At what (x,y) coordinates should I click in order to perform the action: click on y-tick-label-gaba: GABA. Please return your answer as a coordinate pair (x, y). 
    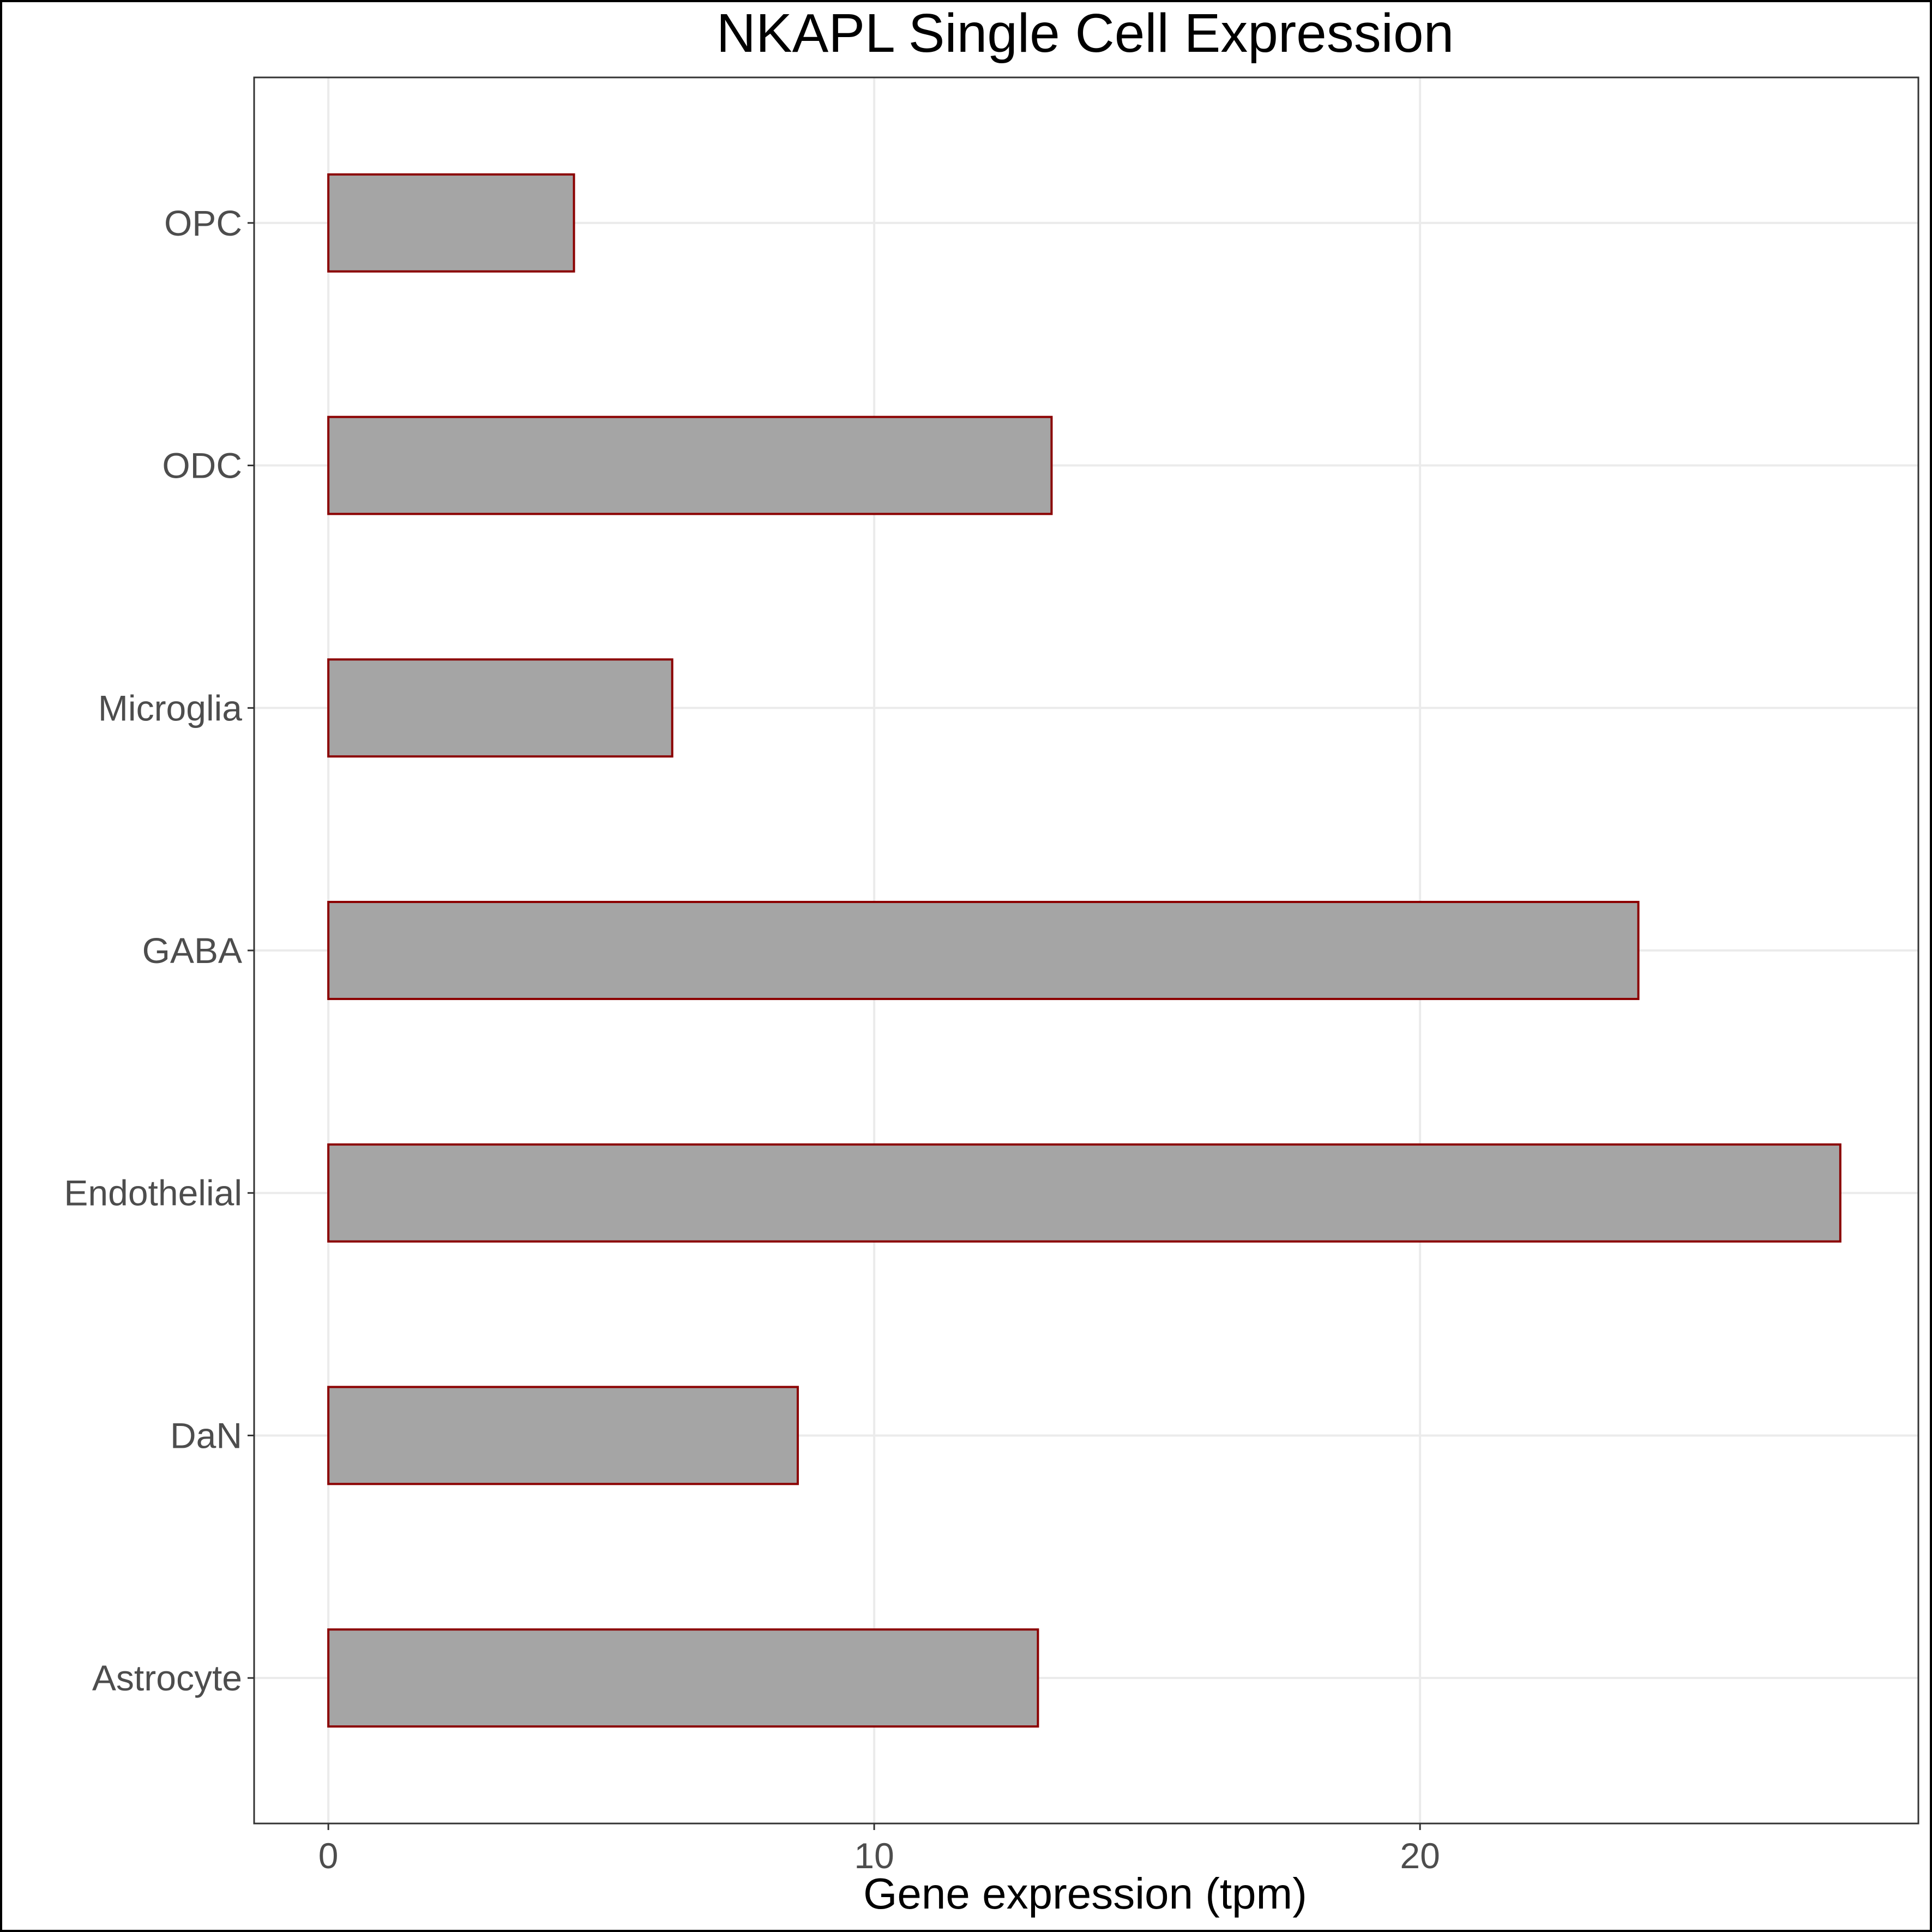
    Looking at the image, I should click on (192, 950).